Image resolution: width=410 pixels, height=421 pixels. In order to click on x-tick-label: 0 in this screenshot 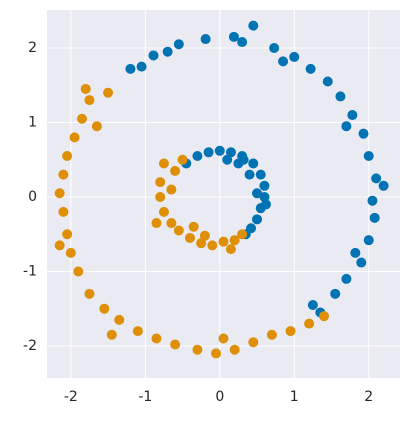, I will do `click(219, 397)`.